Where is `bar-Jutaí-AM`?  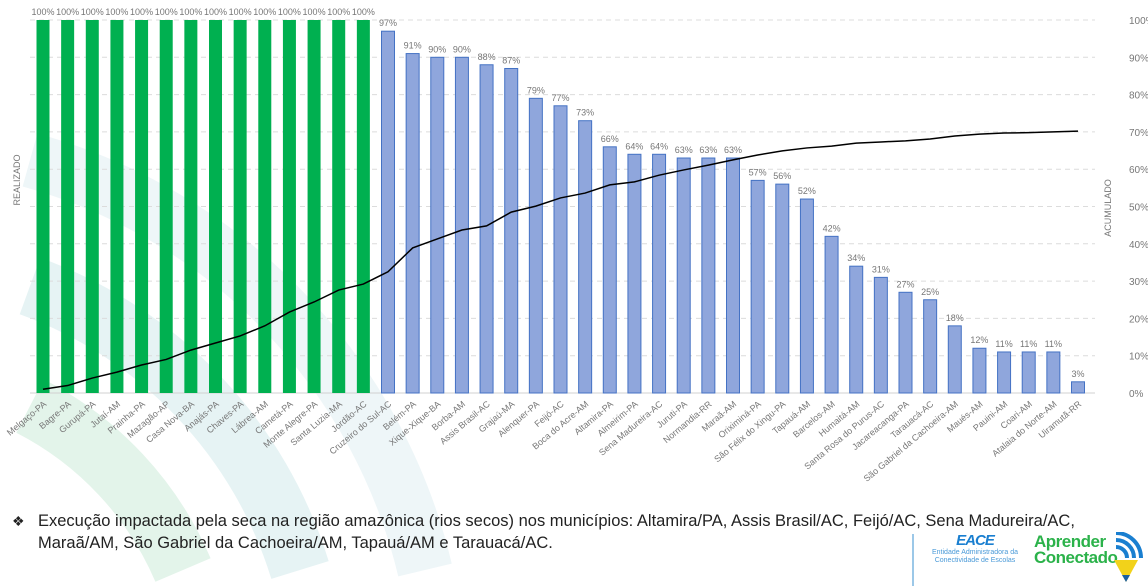
bar-Jutaí-AM is located at coordinates (117, 206).